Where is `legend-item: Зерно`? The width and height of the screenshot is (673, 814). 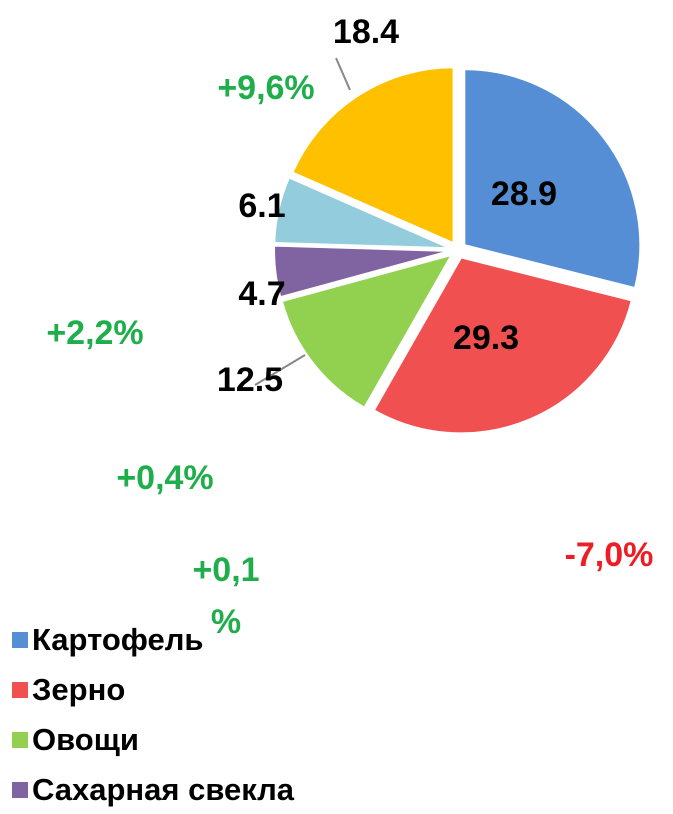
legend-item: Зерно is located at coordinates (68, 690).